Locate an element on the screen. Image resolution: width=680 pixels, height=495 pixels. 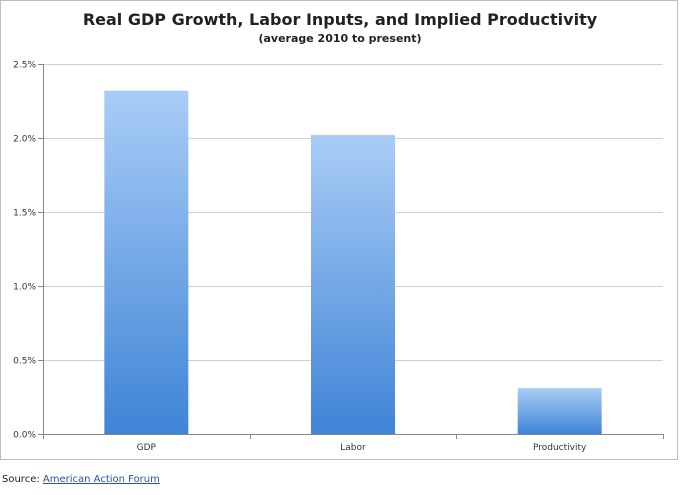
source-label: Source: is located at coordinates (22, 479).